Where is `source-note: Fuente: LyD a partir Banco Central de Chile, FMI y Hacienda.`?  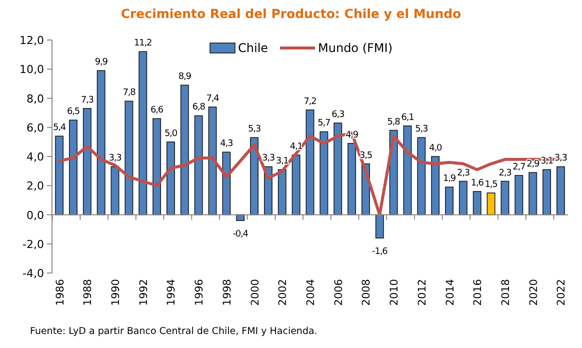
source-note: Fuente: LyD a partir Banco Central de Chile, FMI y Hacienda. is located at coordinates (174, 331).